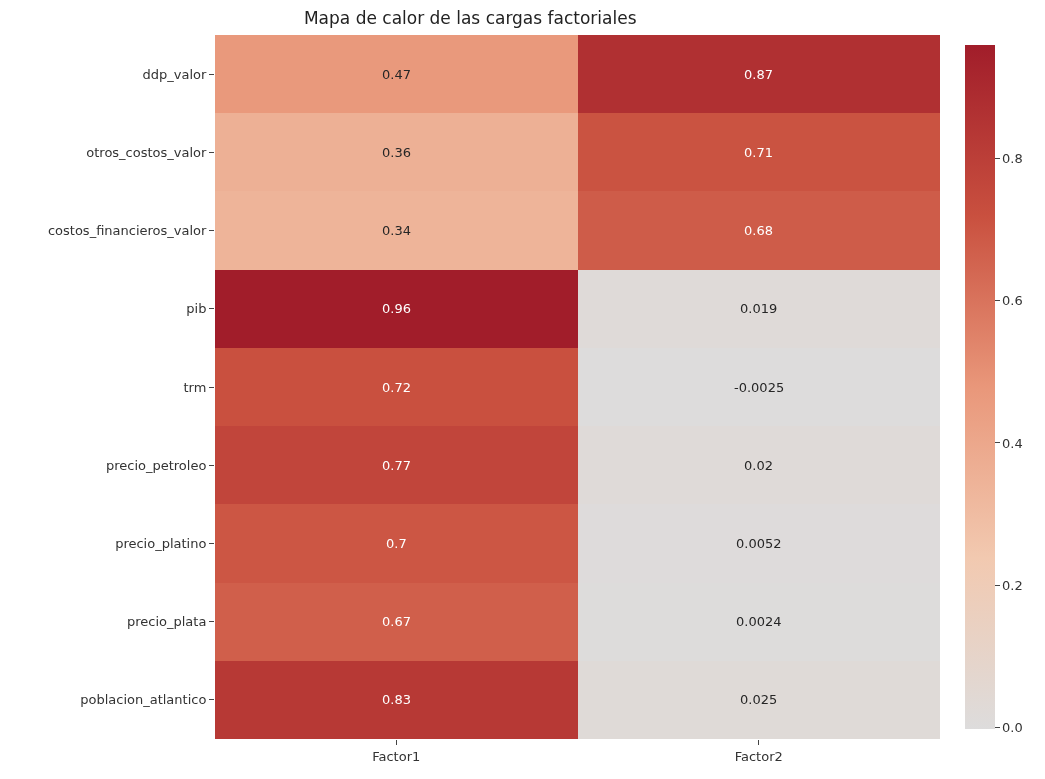 This screenshot has height=779, width=1045. I want to click on data-label: 0.47, so click(396, 74).